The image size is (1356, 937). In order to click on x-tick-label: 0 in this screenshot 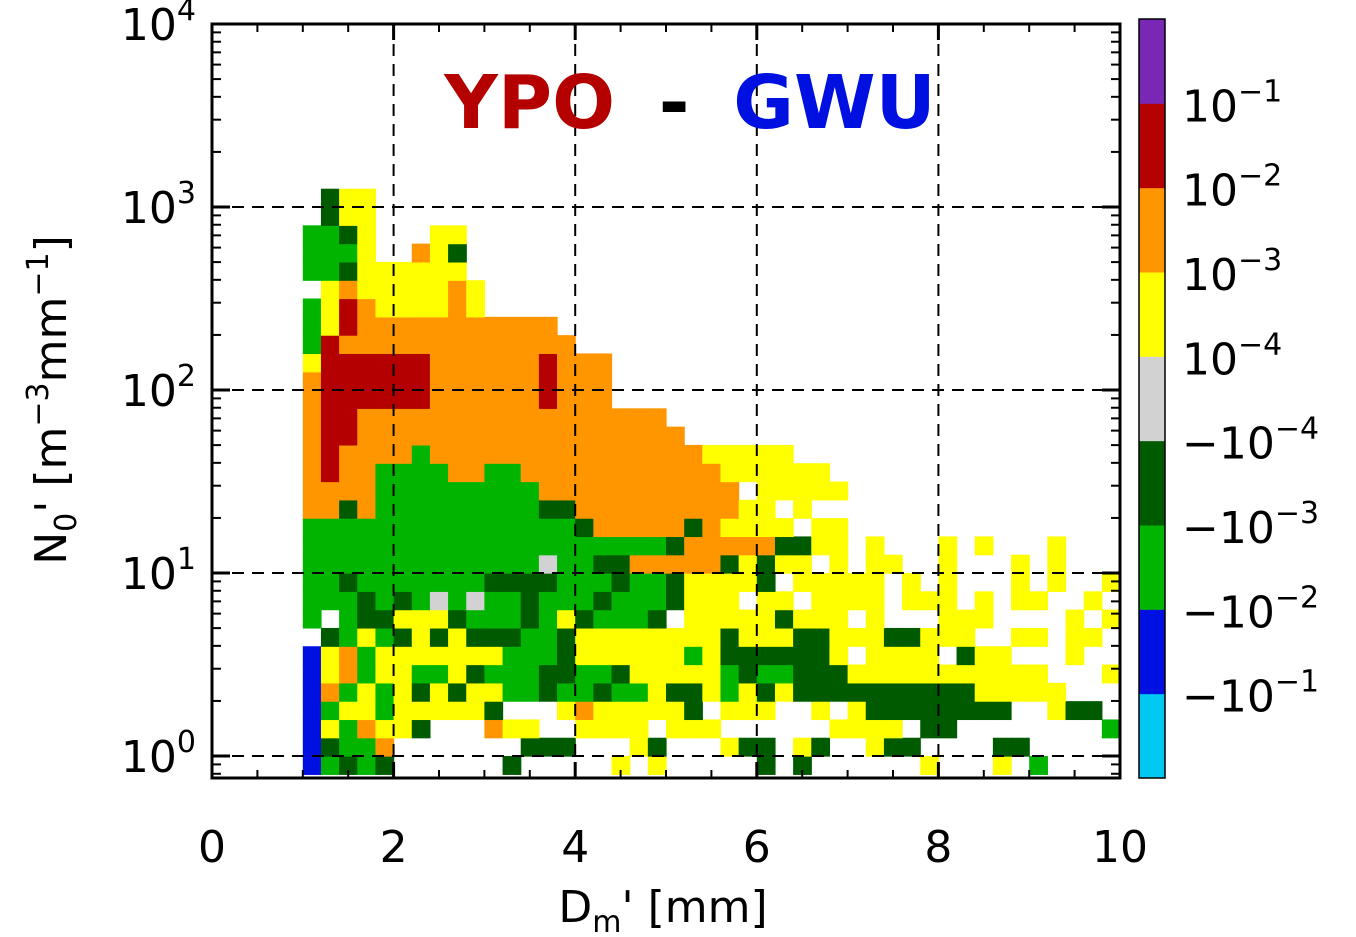, I will do `click(212, 847)`.